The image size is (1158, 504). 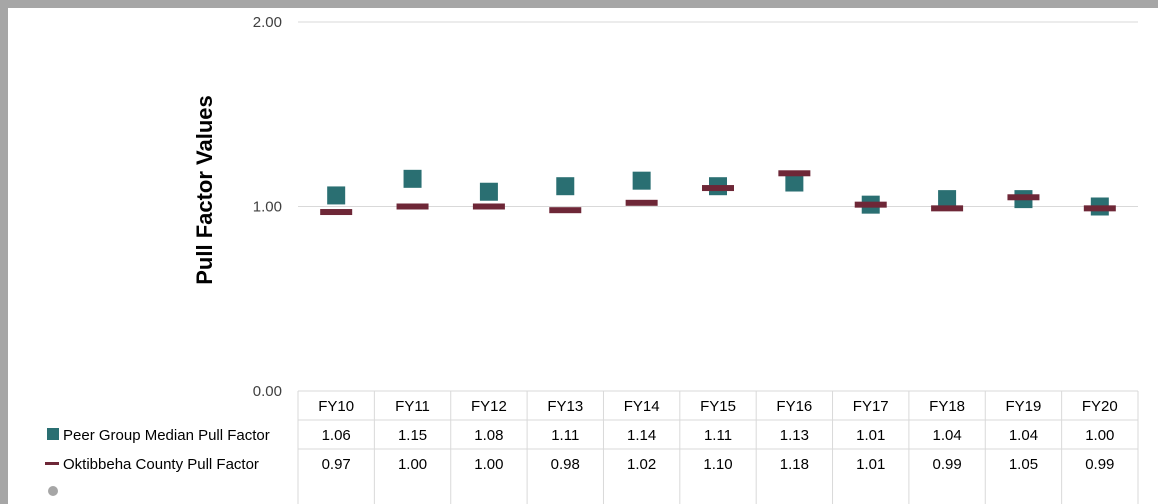 I want to click on data-cell: 0.98, so click(x=565, y=464).